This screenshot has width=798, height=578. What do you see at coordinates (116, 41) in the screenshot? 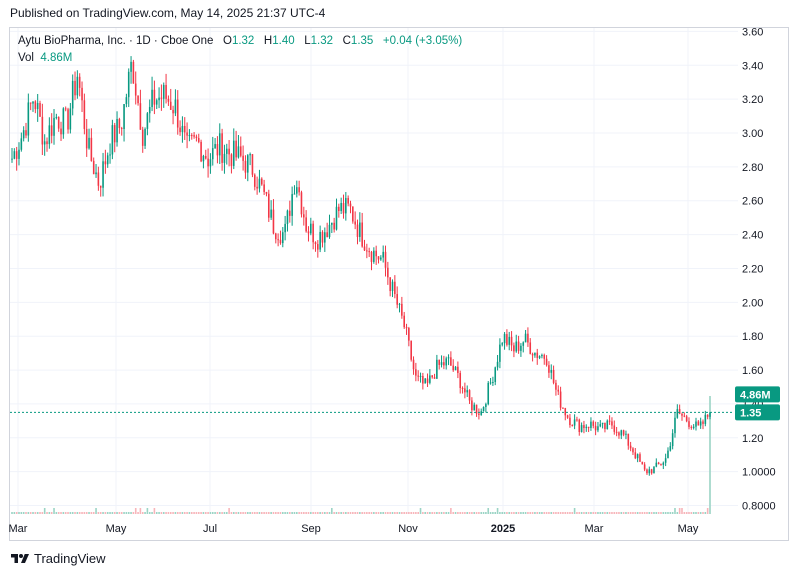
I see `symbol-label: Aytu BioPharma, Inc. · 1D · Cboe One` at bounding box center [116, 41].